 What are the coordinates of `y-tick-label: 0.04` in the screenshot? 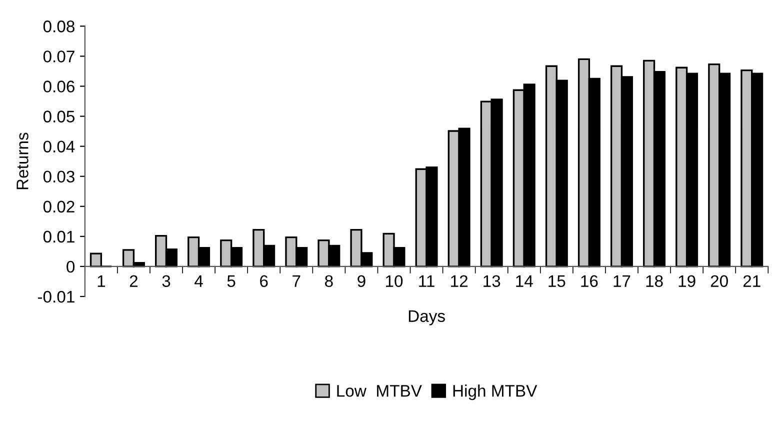 It's located at (59, 146).